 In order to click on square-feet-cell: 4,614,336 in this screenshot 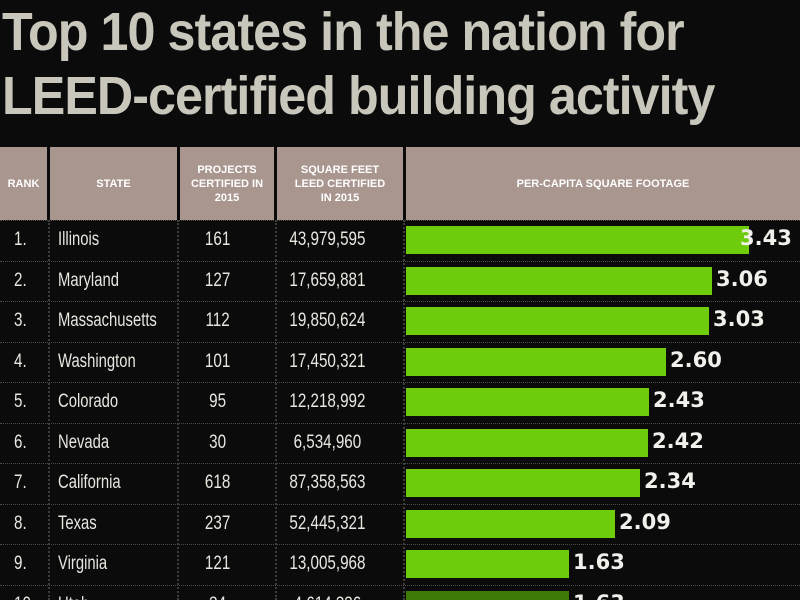, I will do `click(327, 592)`.